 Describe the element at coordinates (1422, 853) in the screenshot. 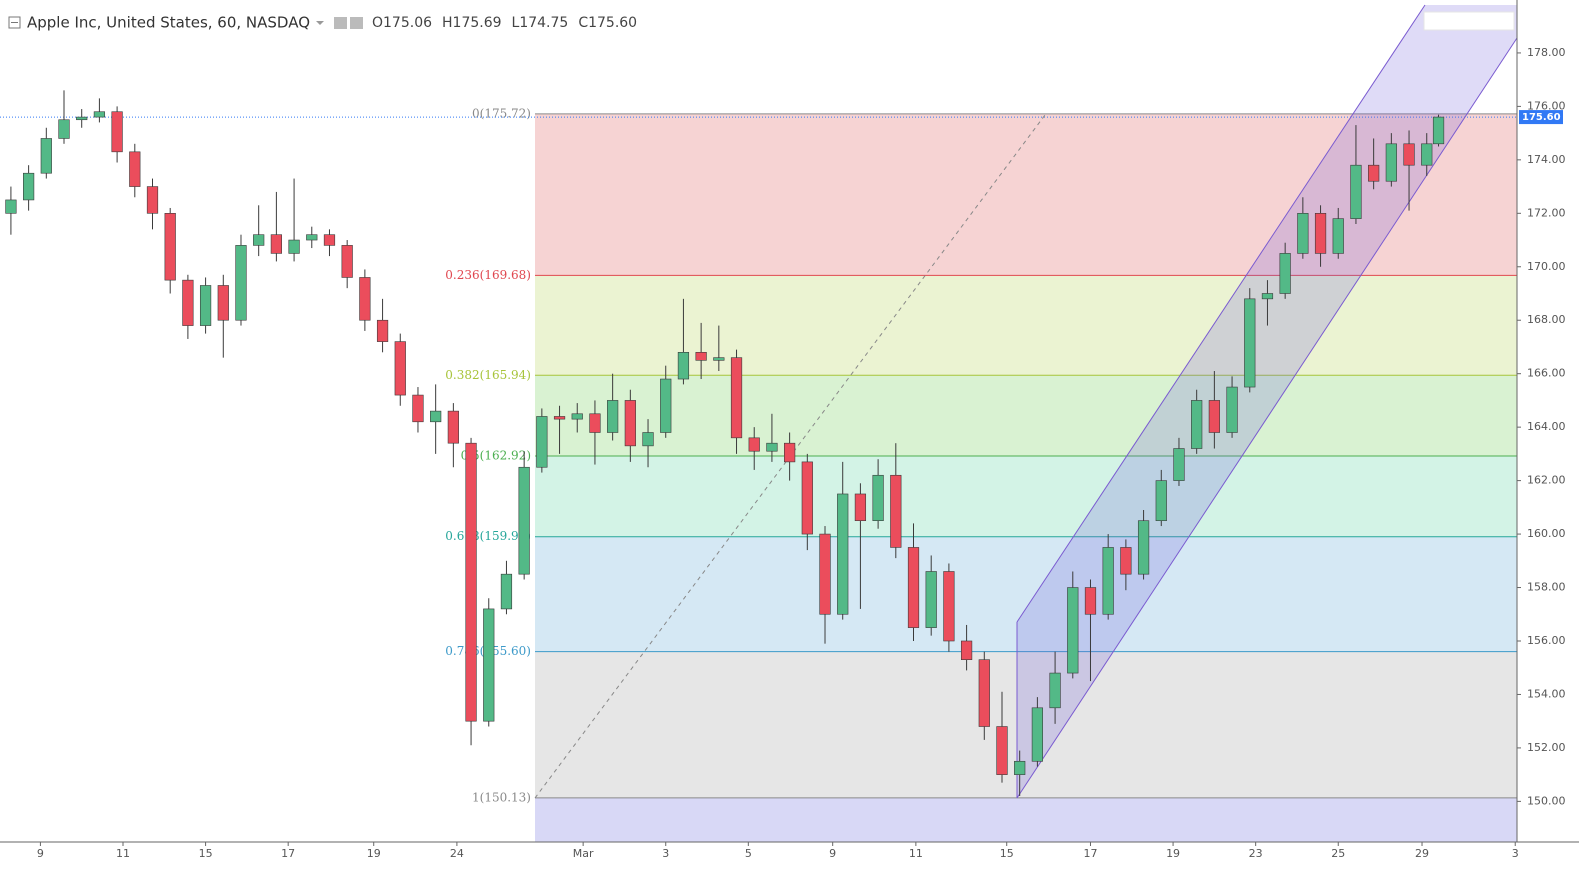

I see `x-tick-label: 29` at that location.